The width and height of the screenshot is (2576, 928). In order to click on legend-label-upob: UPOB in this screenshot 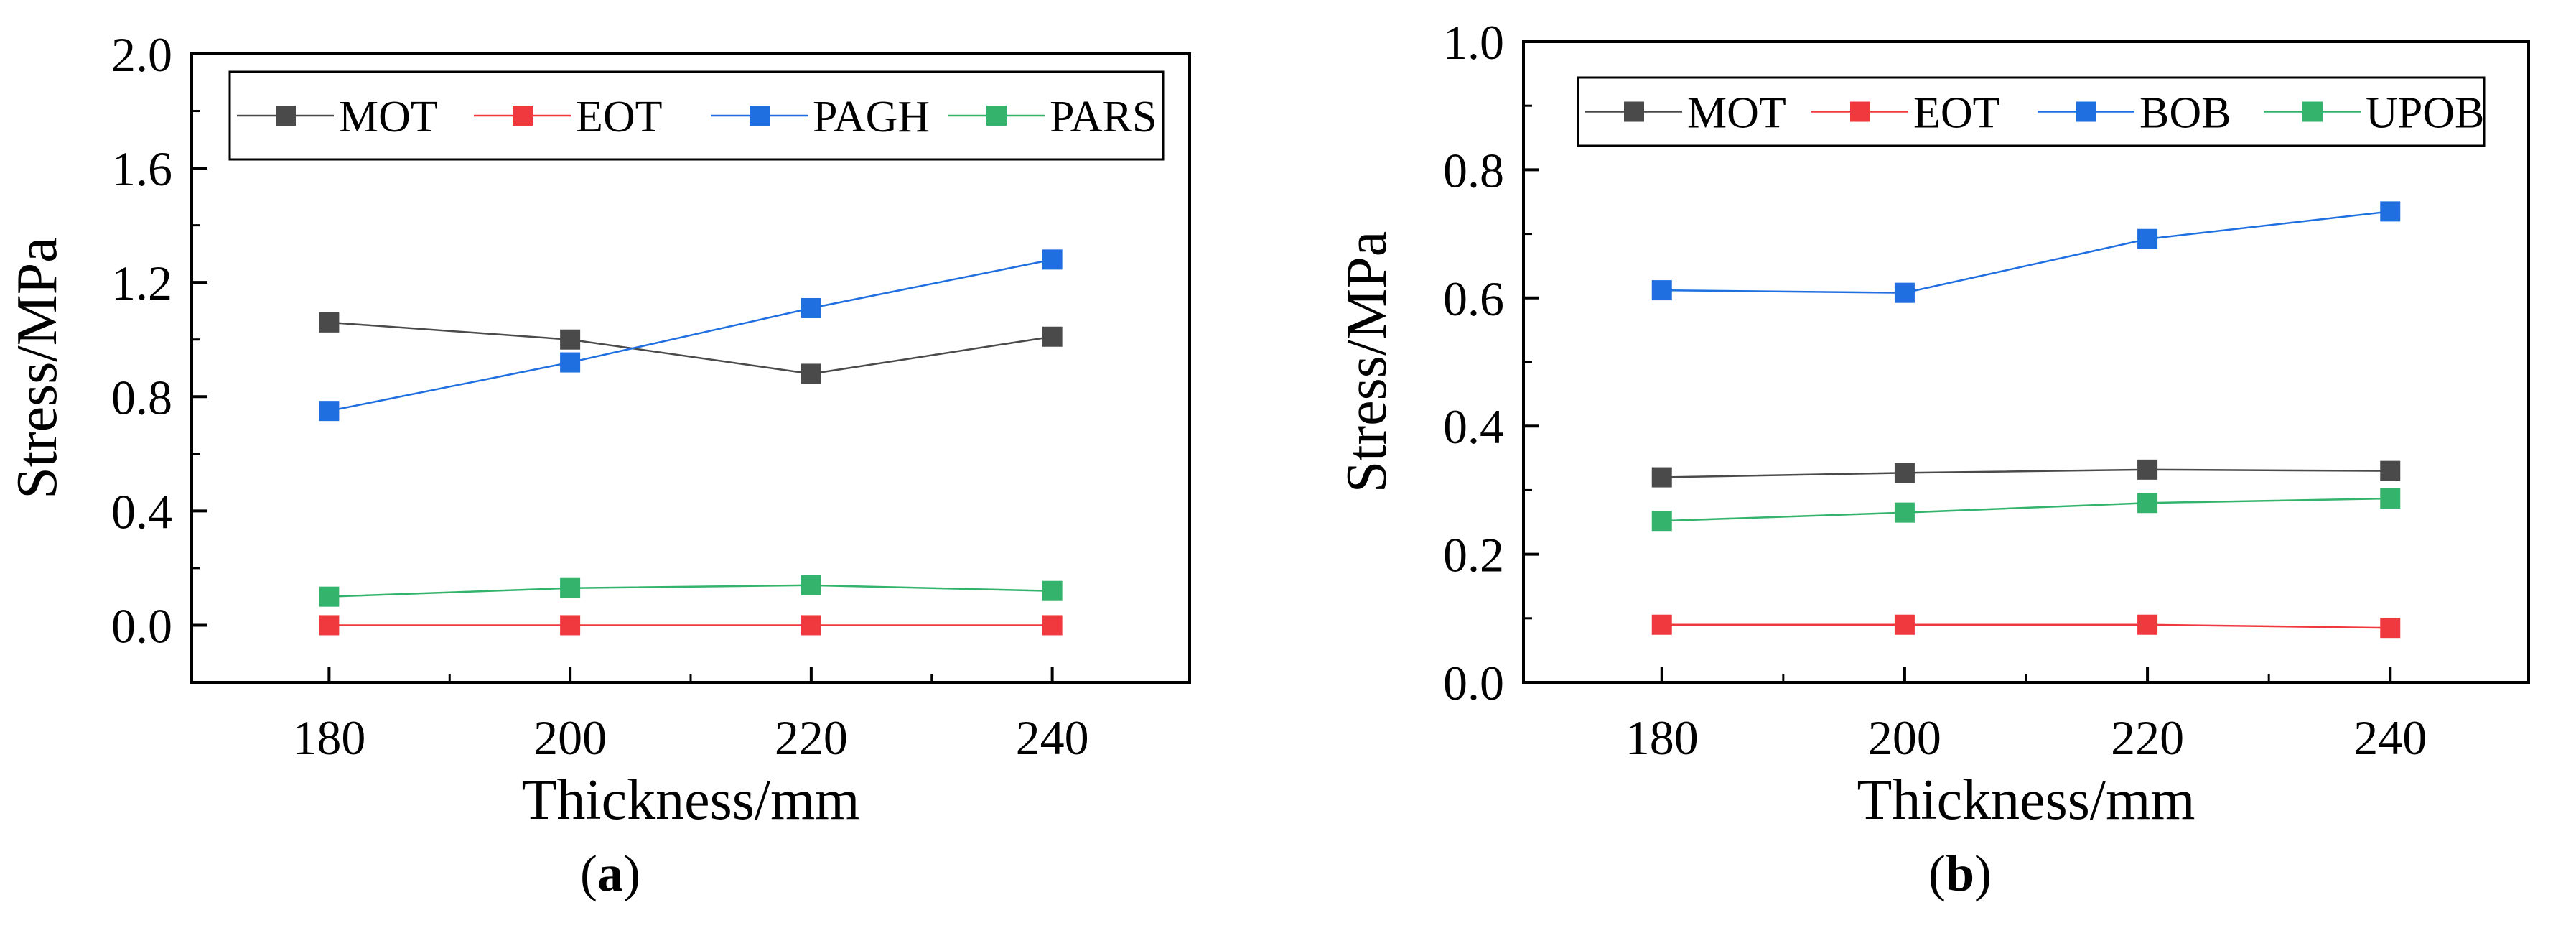, I will do `click(2425, 113)`.